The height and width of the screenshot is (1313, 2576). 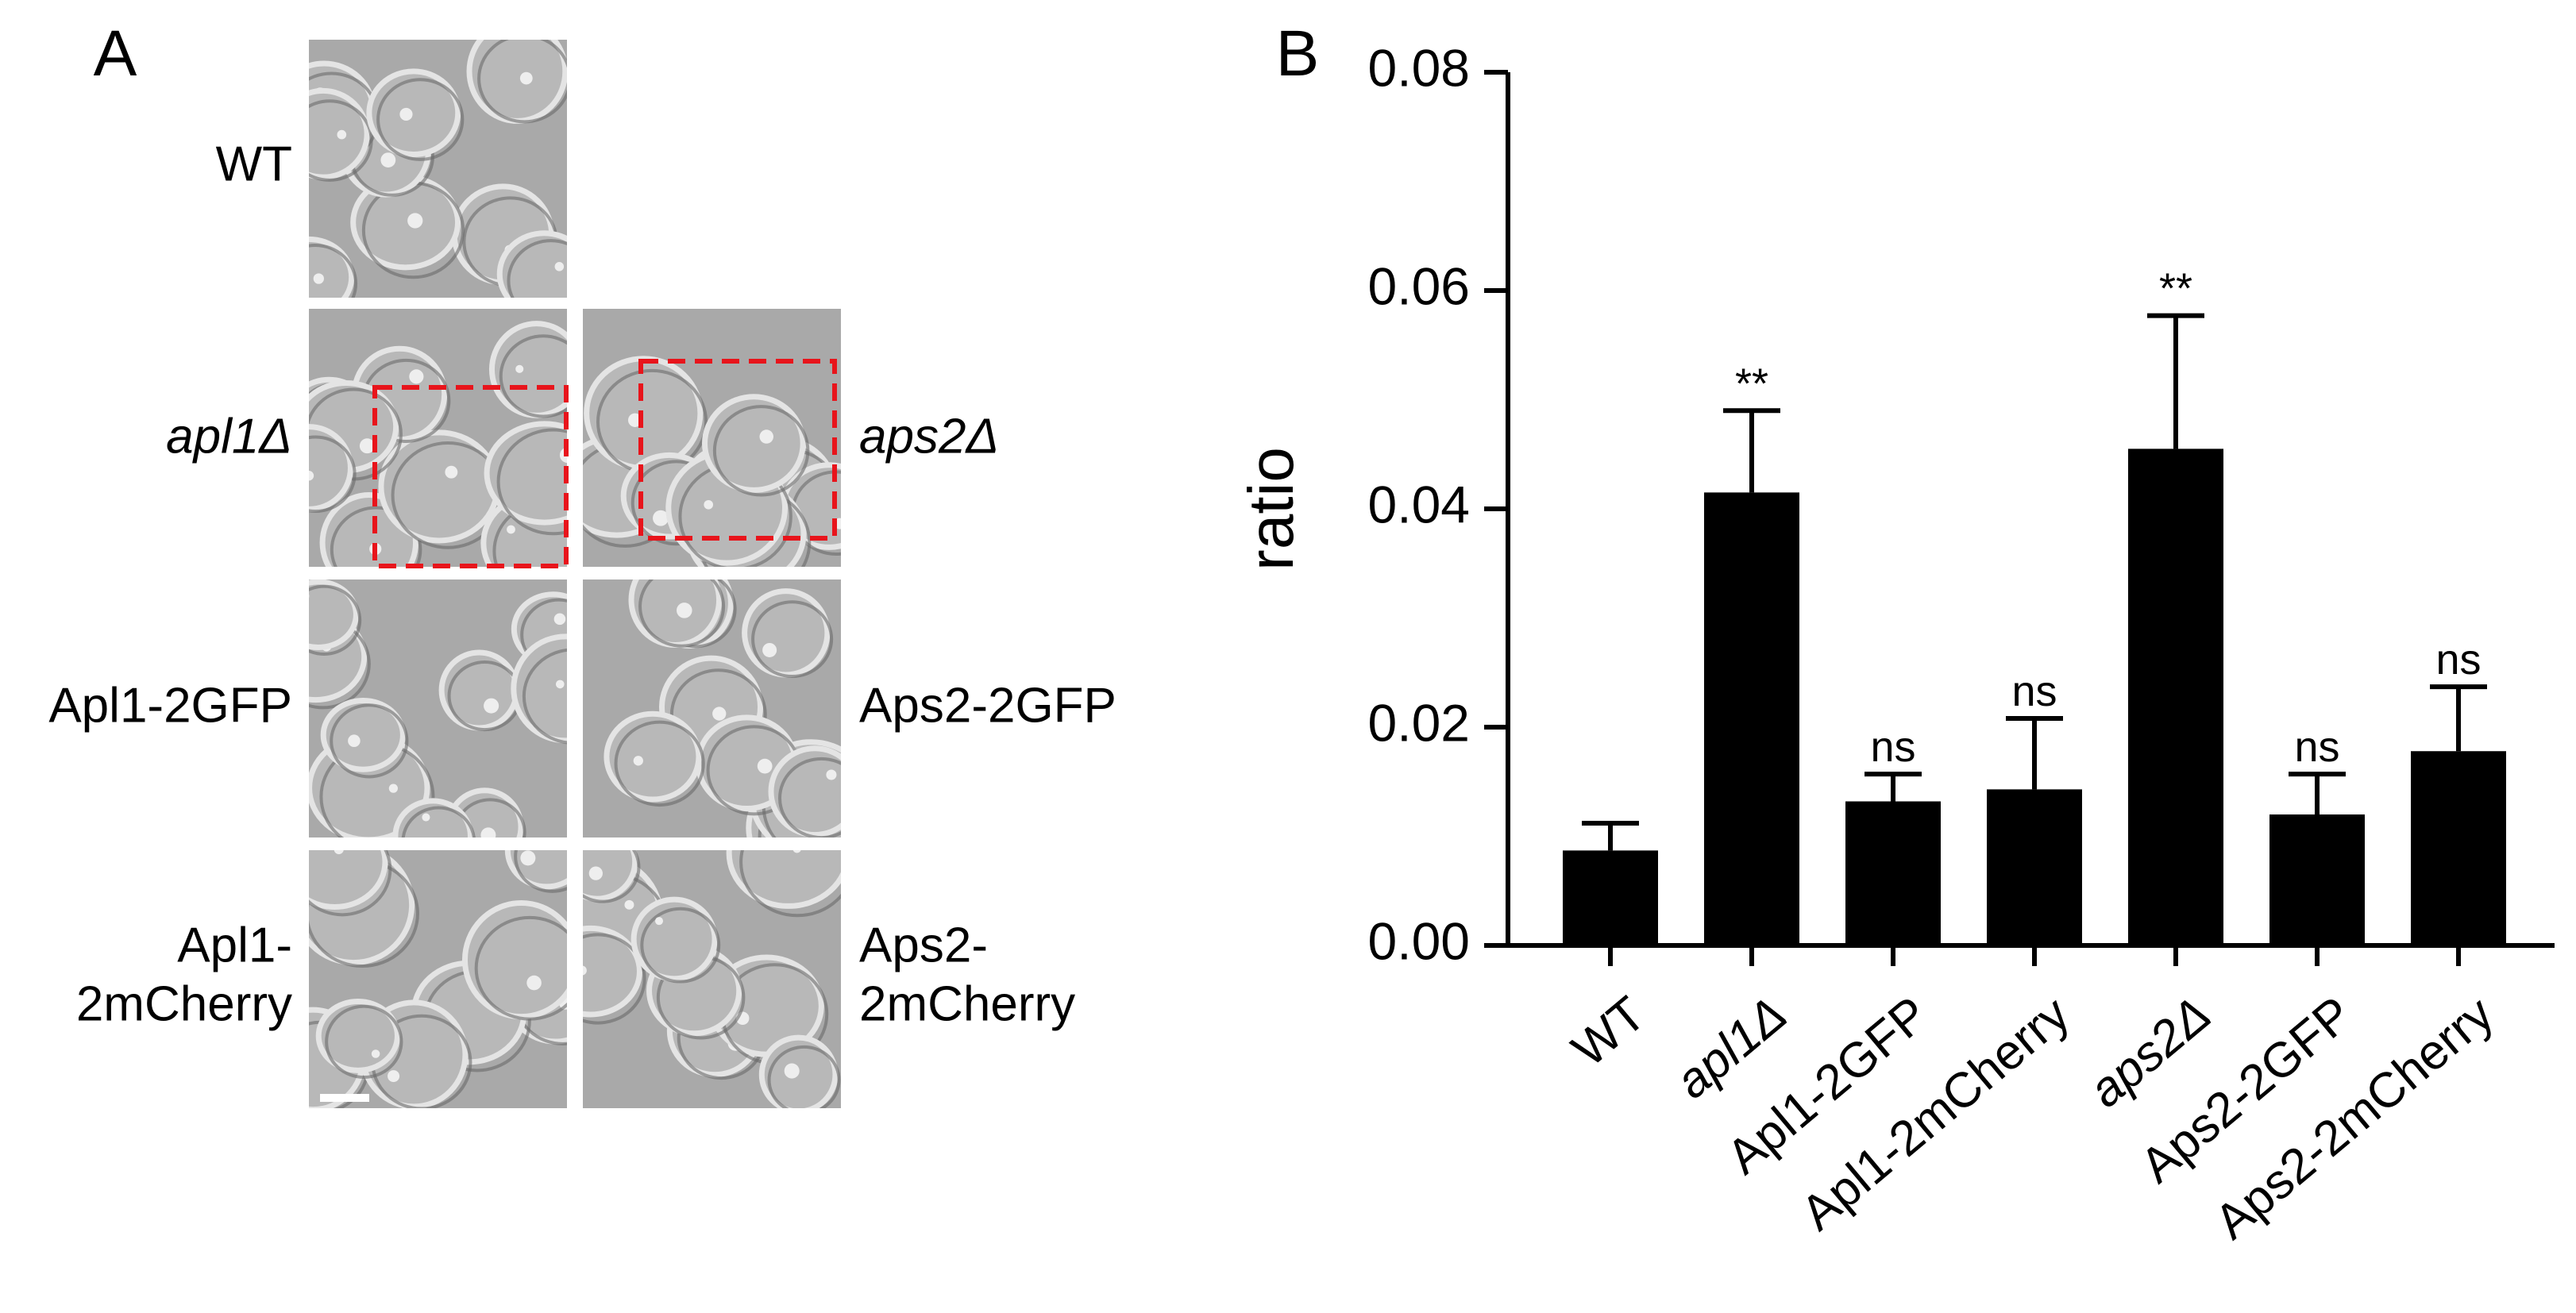 What do you see at coordinates (1731, 1048) in the screenshot?
I see `x-tick-label: apl1Δ` at bounding box center [1731, 1048].